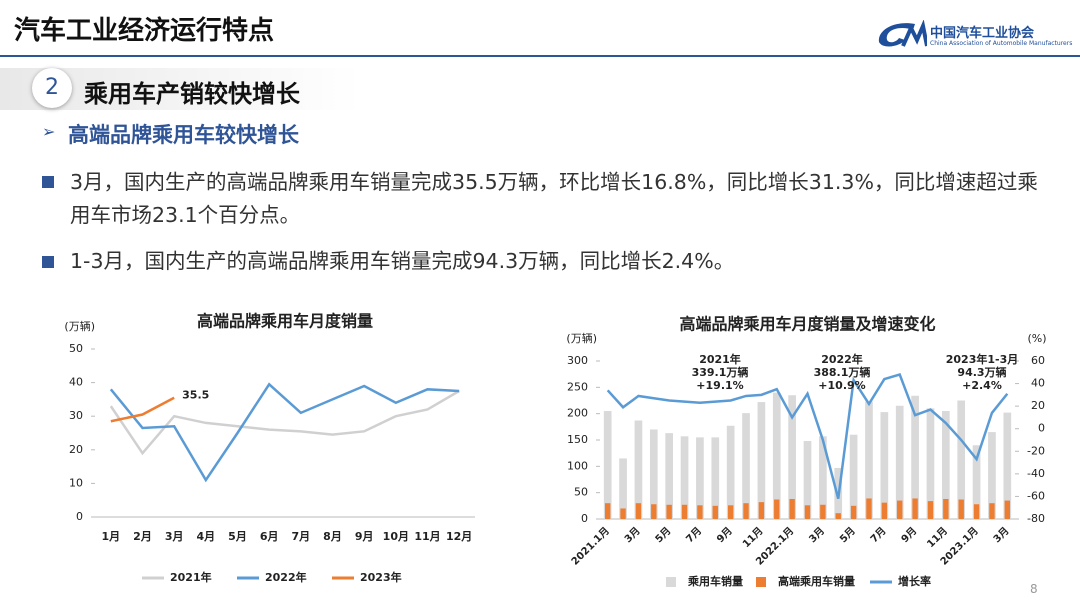  Describe the element at coordinates (183, 135) in the screenshot. I see `subheading: 高端品牌乘用车较快增长` at that location.